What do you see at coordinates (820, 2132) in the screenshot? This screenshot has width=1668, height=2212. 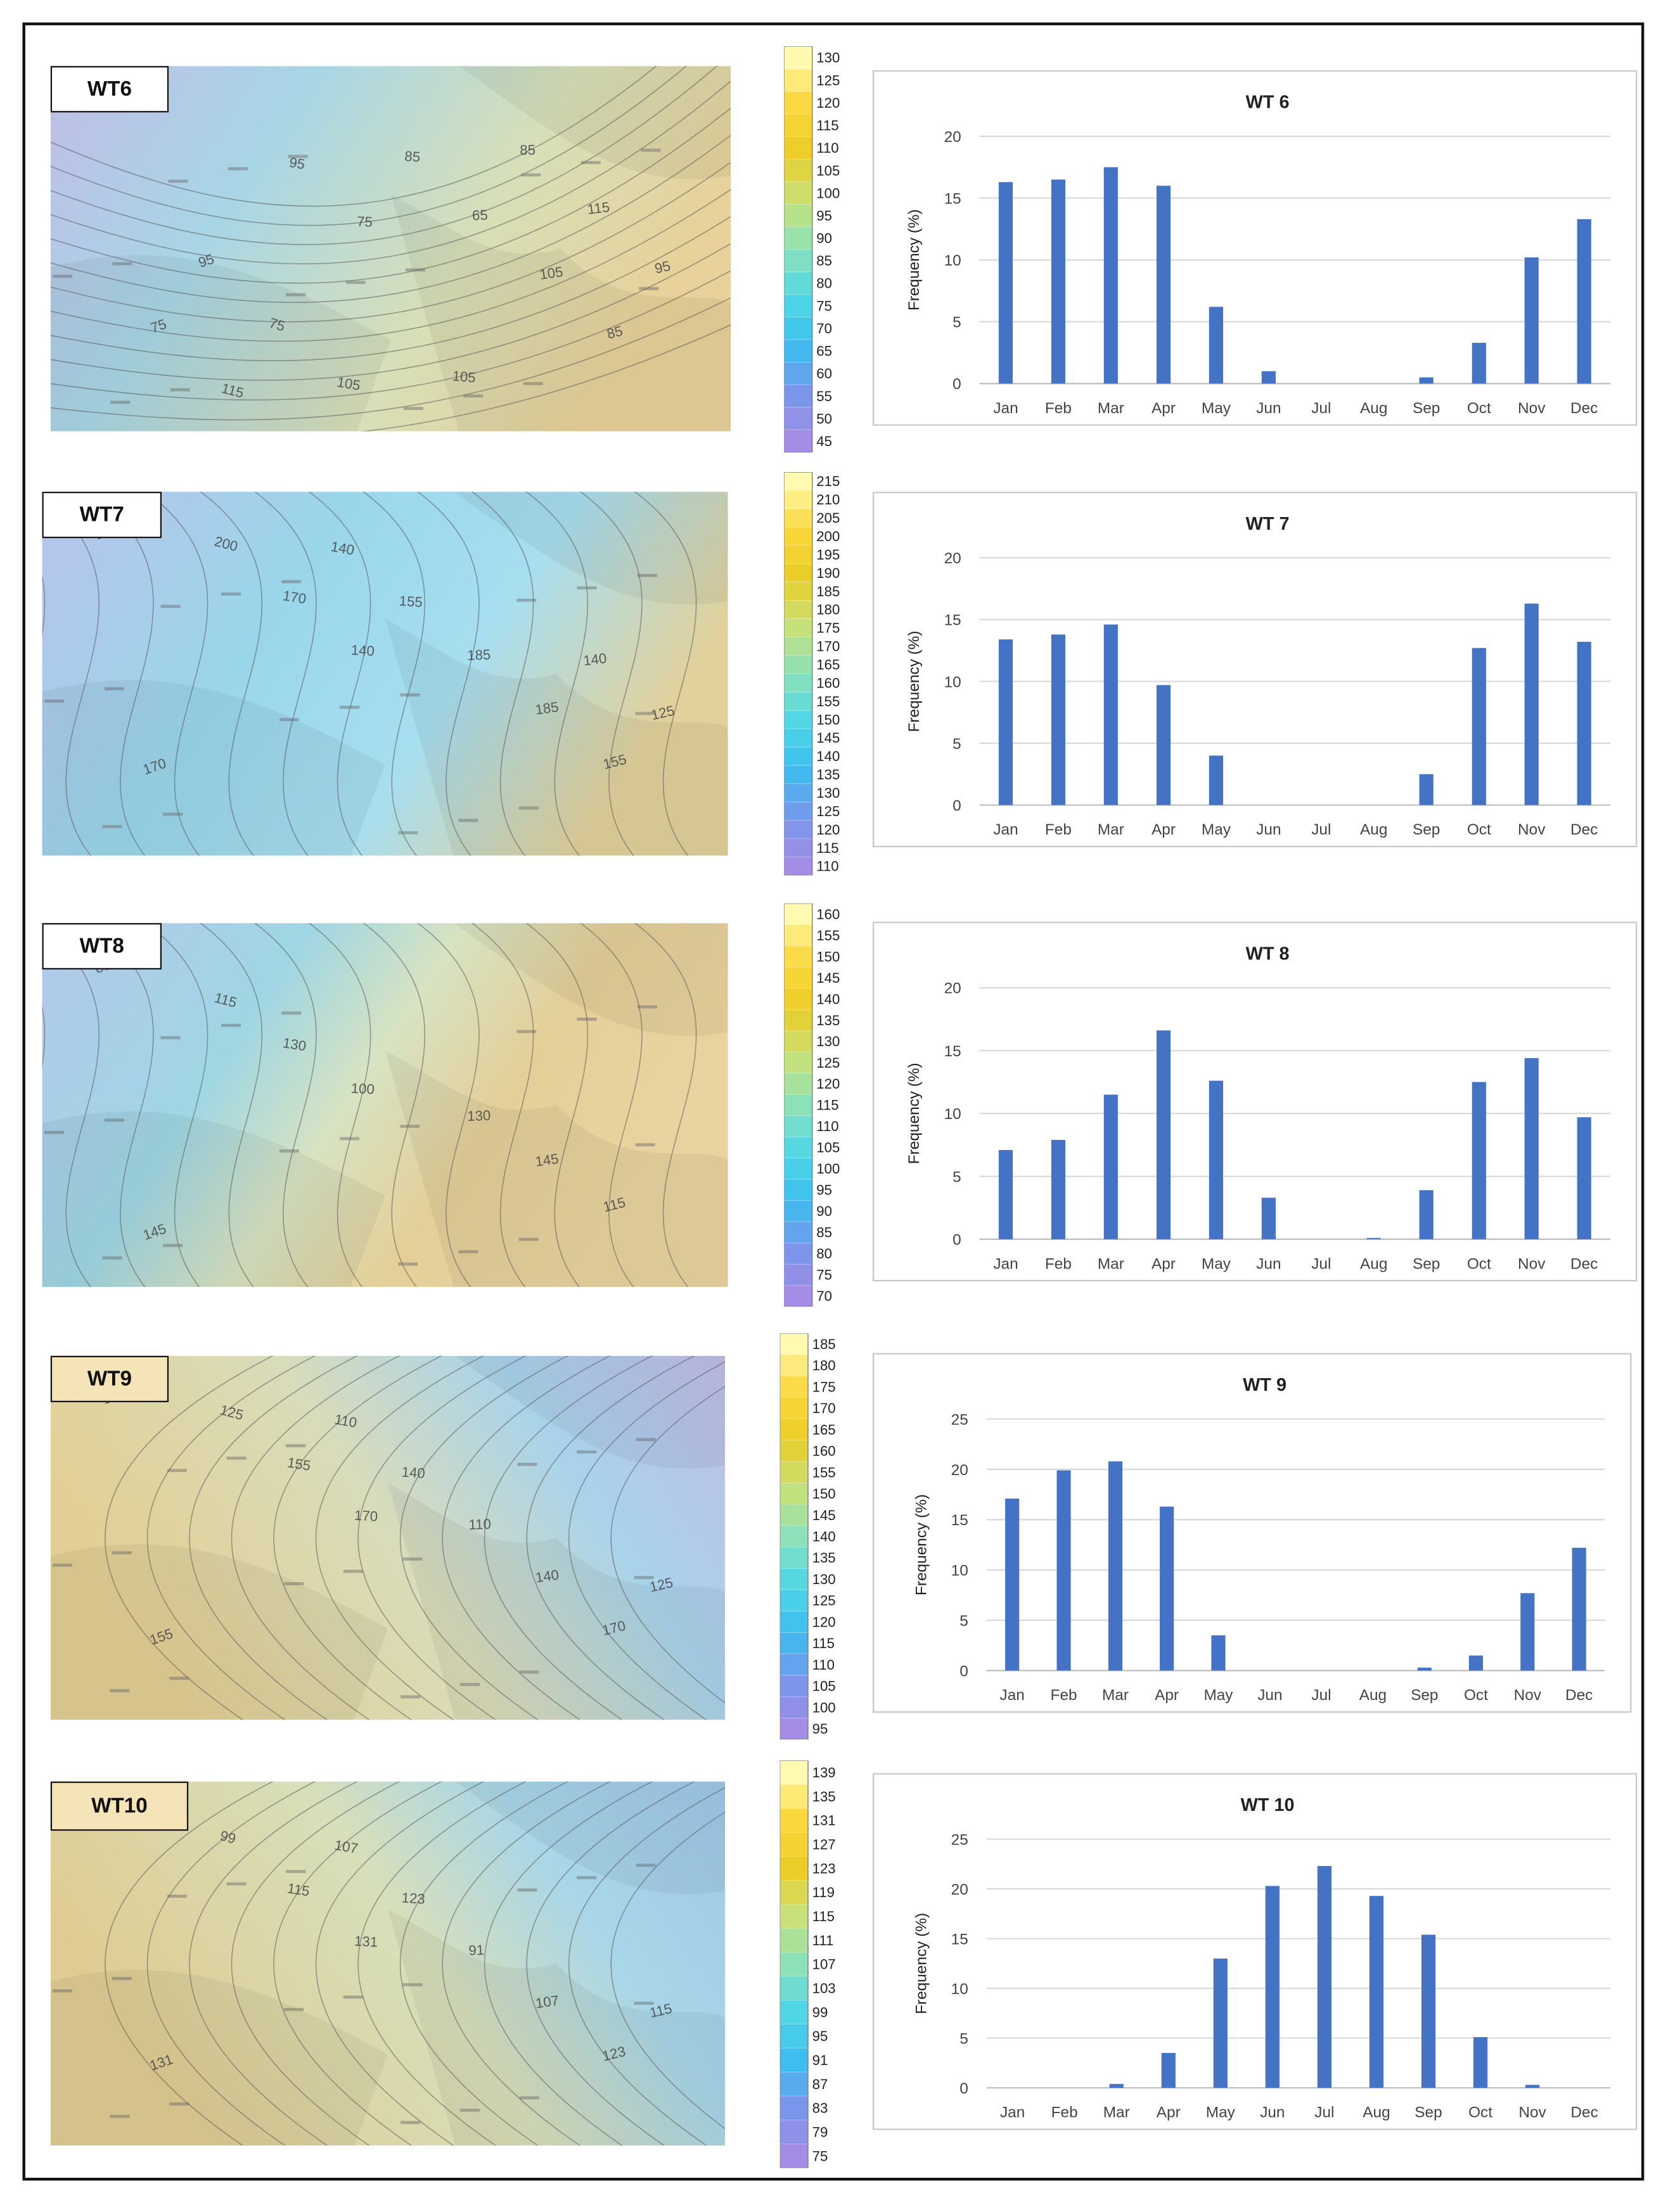 I see `legend-value: 79` at bounding box center [820, 2132].